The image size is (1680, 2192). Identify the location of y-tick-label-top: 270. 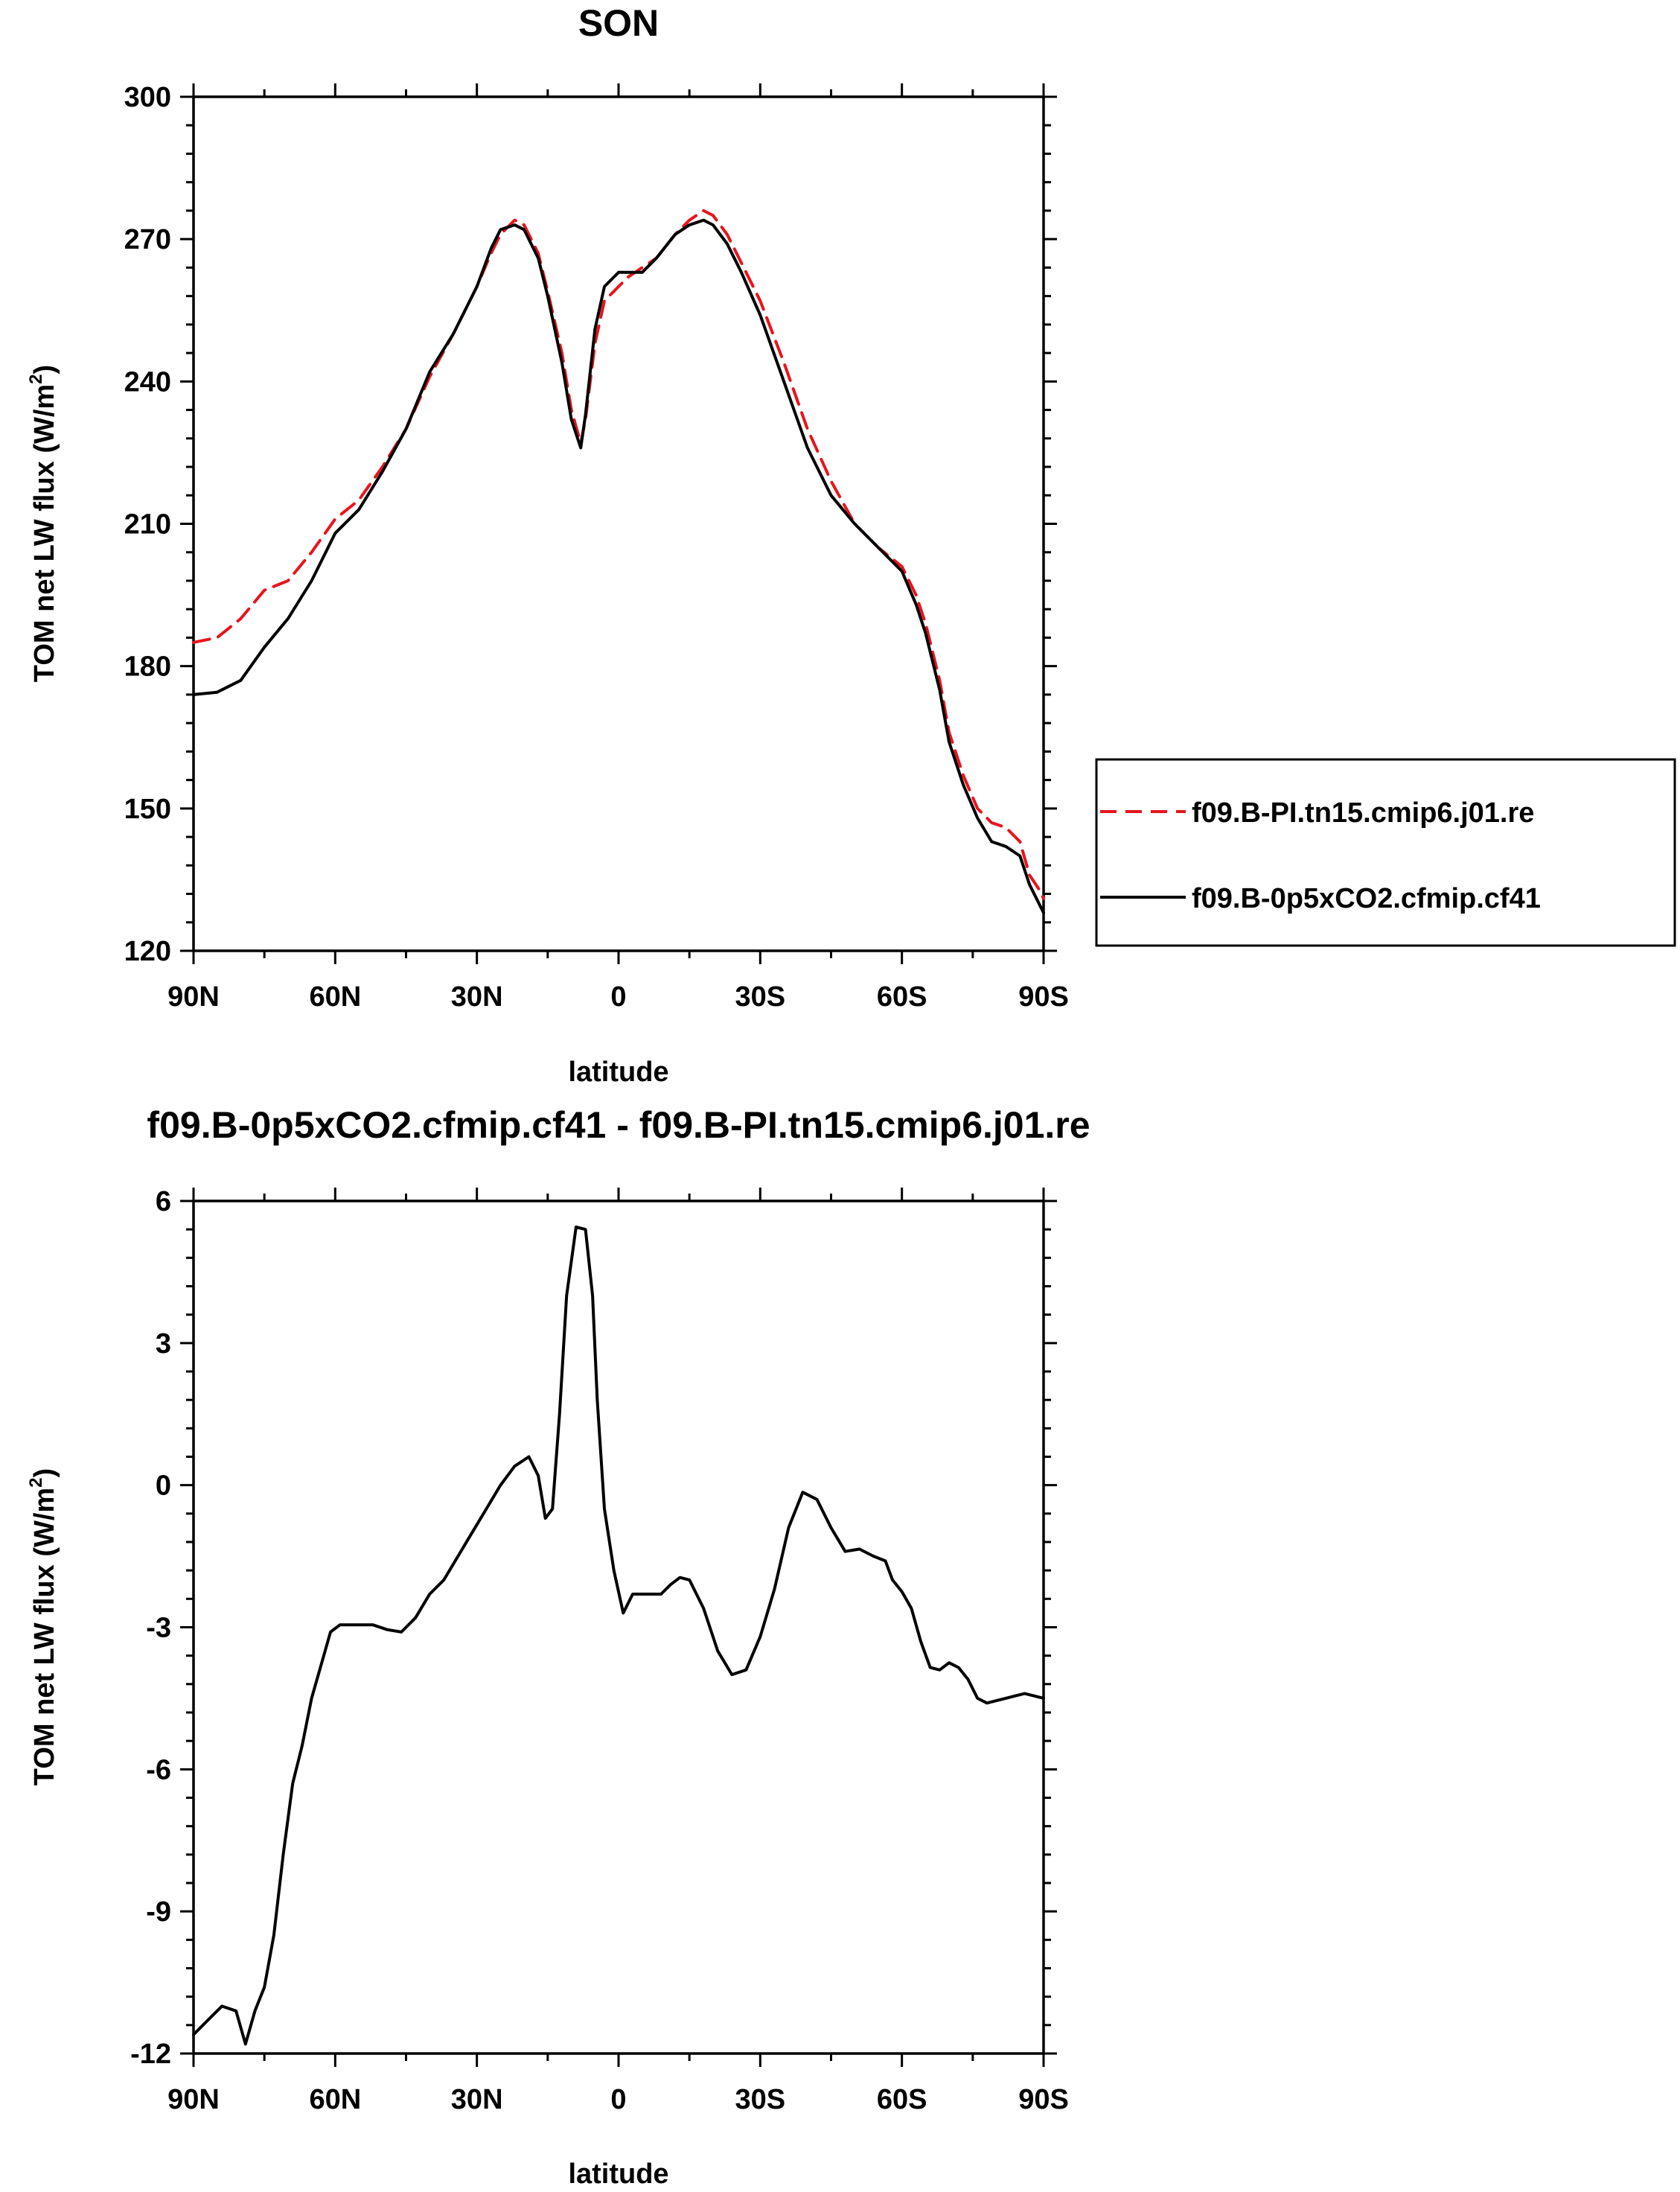
(147, 239).